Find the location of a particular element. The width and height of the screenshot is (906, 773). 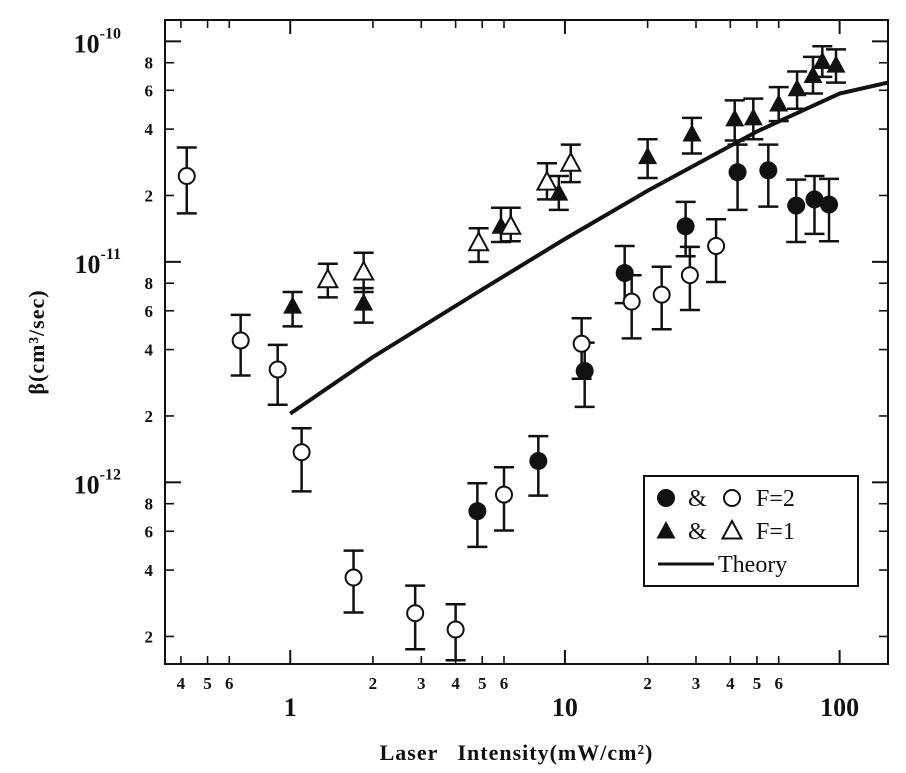

legend: & F=2 & F=1 Theory is located at coordinates (751, 531).